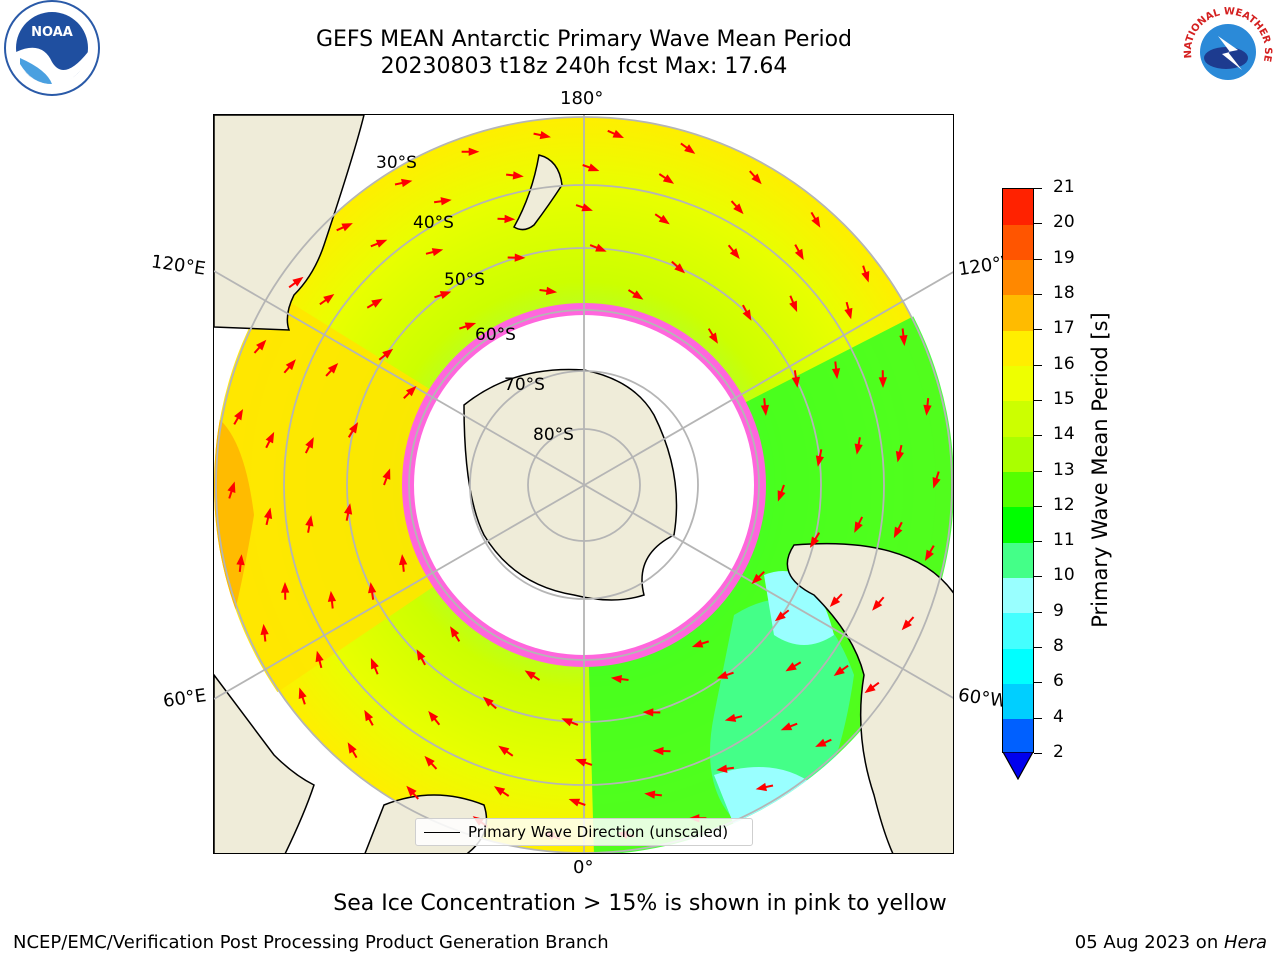 Image resolution: width=1280 pixels, height=960 pixels. Describe the element at coordinates (553, 435) in the screenshot. I see `parallel-label-80s: 80°S` at that location.